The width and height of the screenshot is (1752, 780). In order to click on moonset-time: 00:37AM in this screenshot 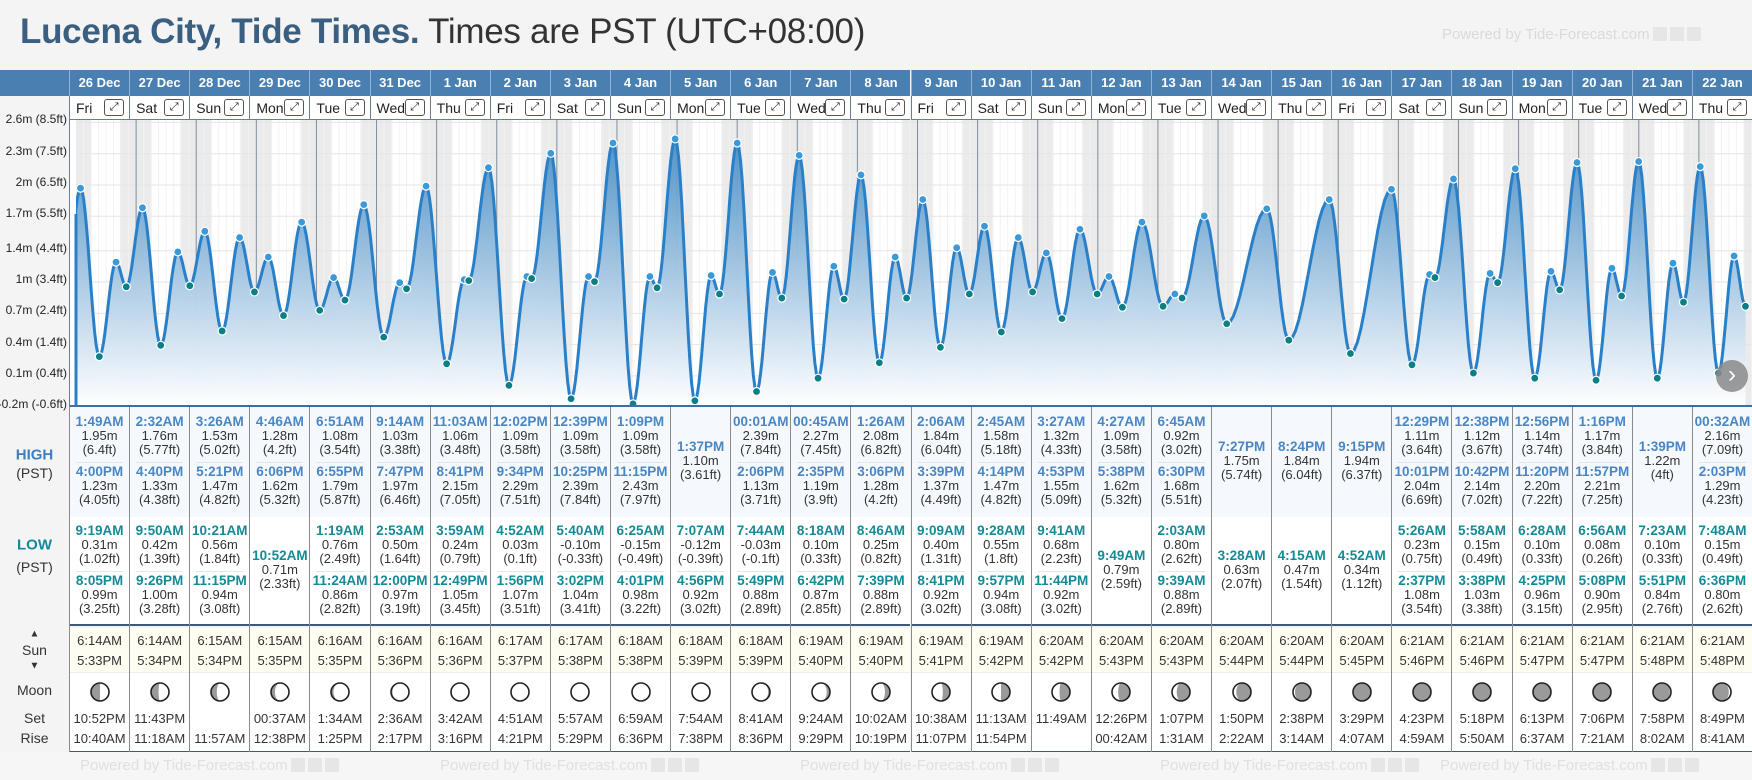, I will do `click(279, 718)`.